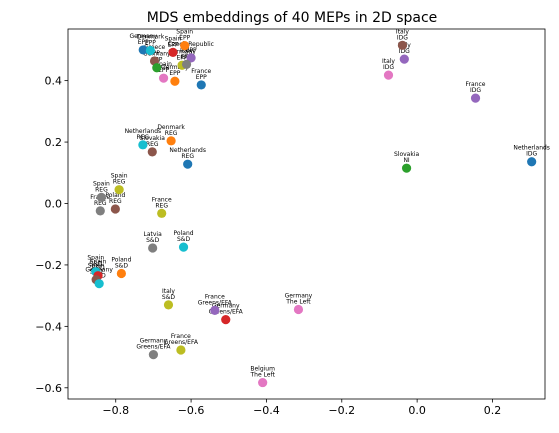 The width and height of the screenshot is (559, 433). Describe the element at coordinates (266, 410) in the screenshot. I see `x-tick-label: −0.4` at that location.